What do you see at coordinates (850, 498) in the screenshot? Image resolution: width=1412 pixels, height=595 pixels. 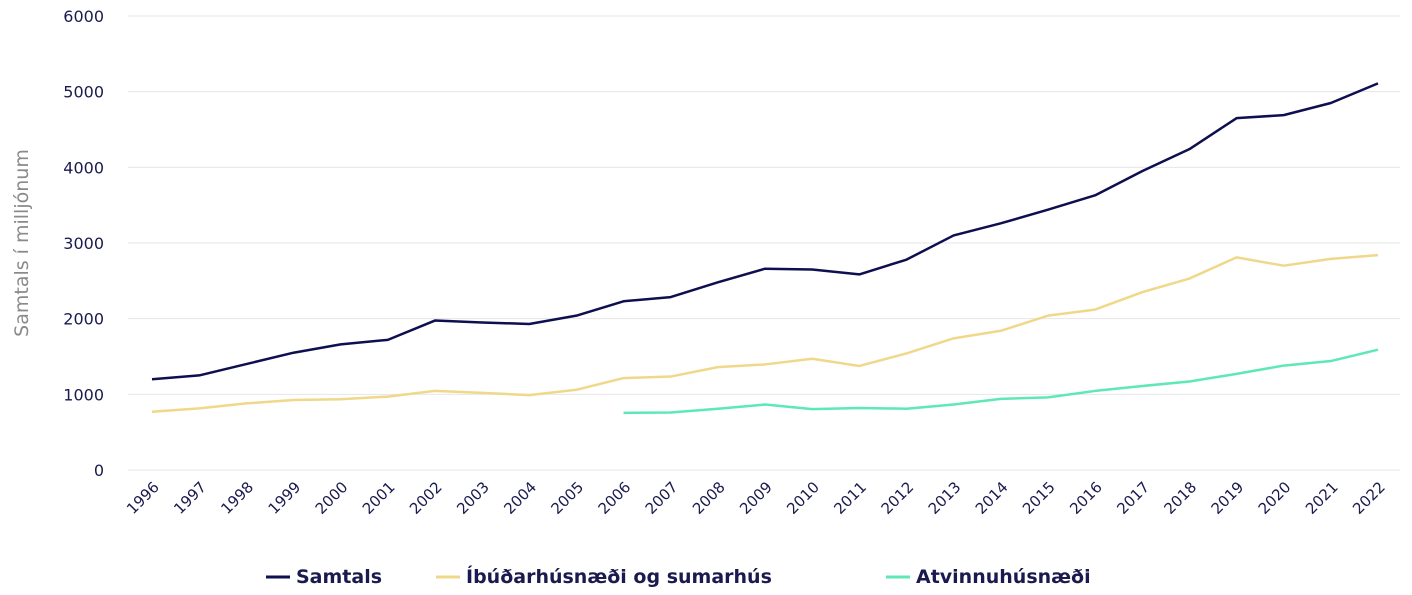 I see `x-tick-label: 2011` at bounding box center [850, 498].